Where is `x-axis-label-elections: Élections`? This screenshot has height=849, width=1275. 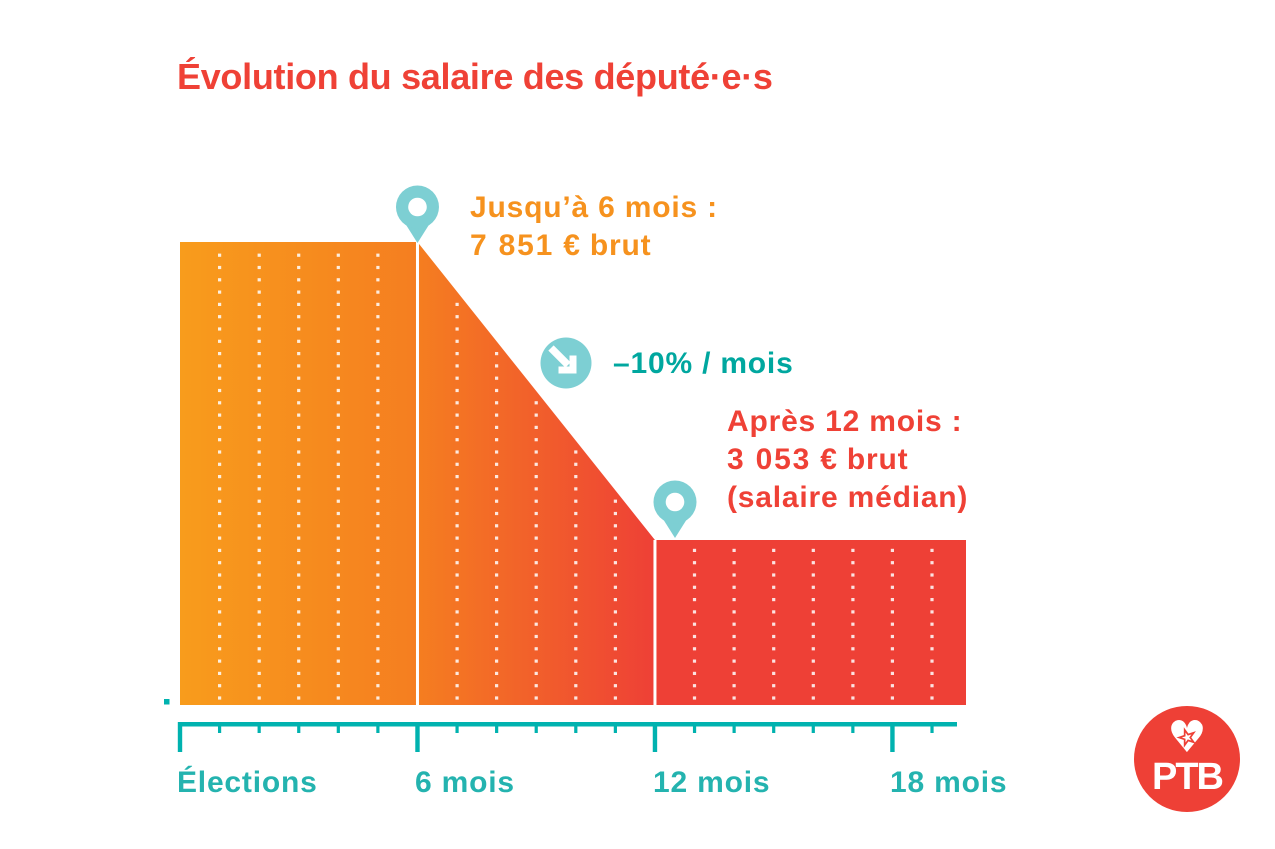
x-axis-label-elections: Élections is located at coordinates (247, 782).